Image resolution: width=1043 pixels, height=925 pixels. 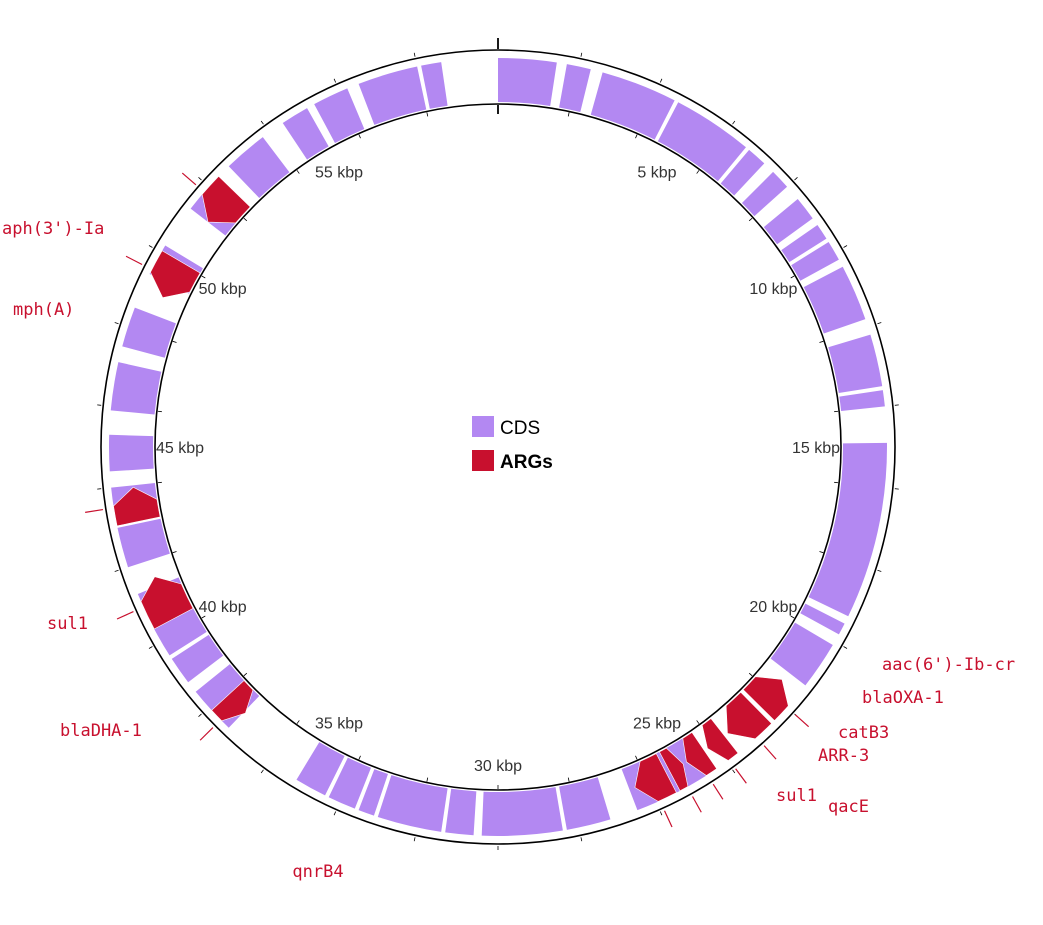 I want to click on legend: CDS ARGs, so click(x=512, y=444).